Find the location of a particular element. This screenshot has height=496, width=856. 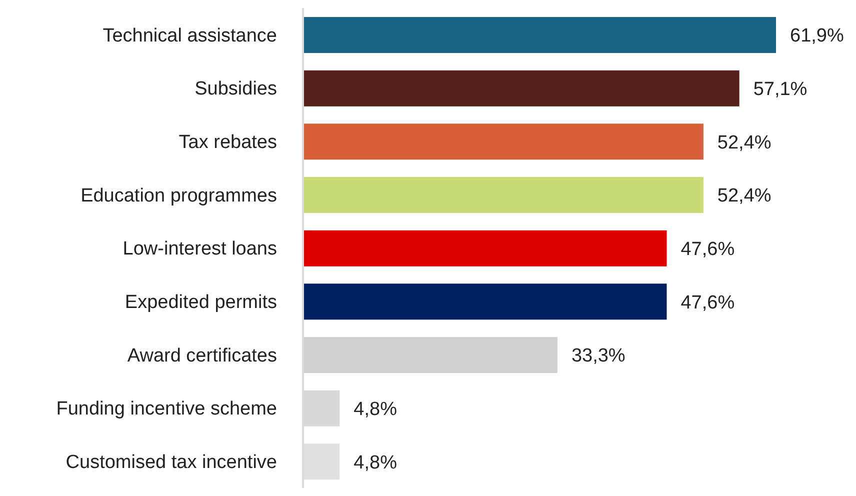

y-tick-label: Award certificates is located at coordinates (202, 355).